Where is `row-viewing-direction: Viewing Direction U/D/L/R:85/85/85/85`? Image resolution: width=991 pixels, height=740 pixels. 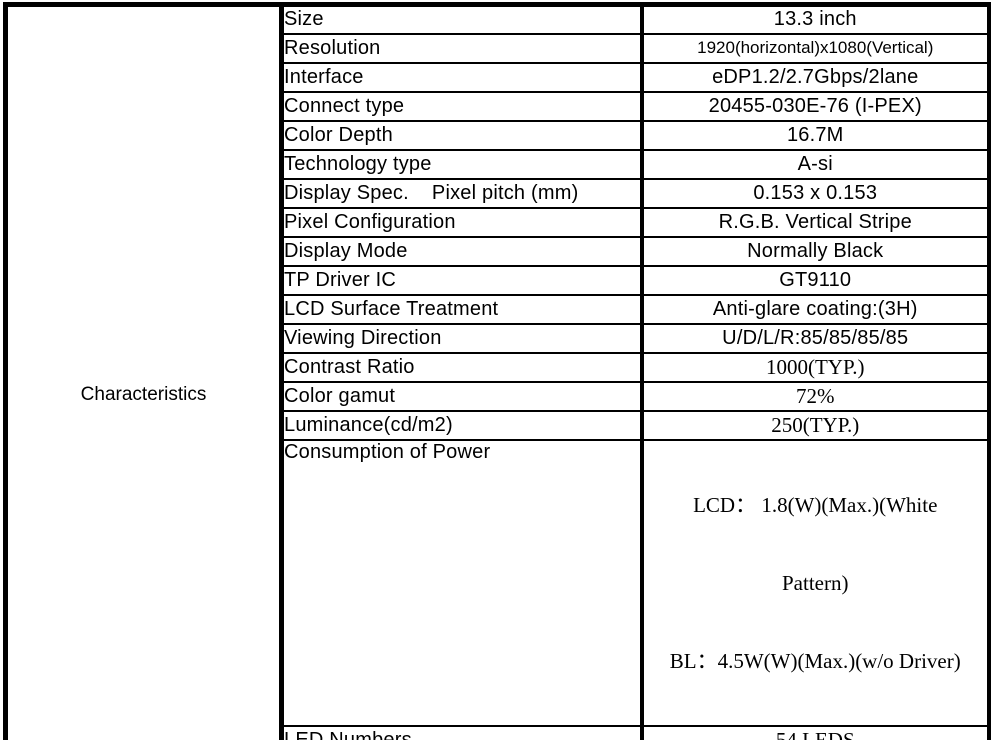 row-viewing-direction: Viewing Direction U/D/L/R:85/85/85/85 is located at coordinates (498, 338).